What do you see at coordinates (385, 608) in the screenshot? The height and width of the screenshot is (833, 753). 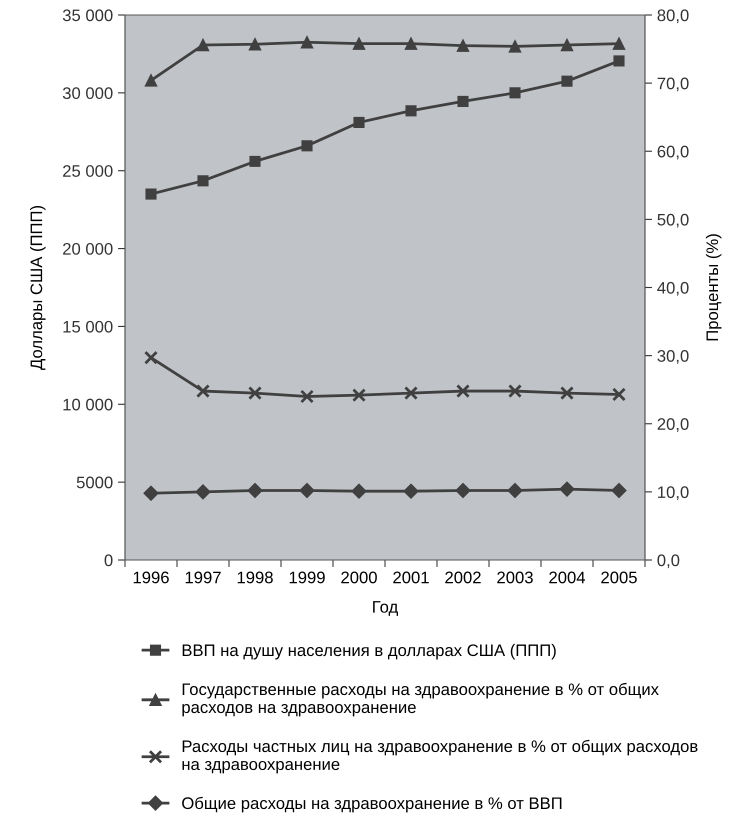 I see `x-axis-title: Год` at bounding box center [385, 608].